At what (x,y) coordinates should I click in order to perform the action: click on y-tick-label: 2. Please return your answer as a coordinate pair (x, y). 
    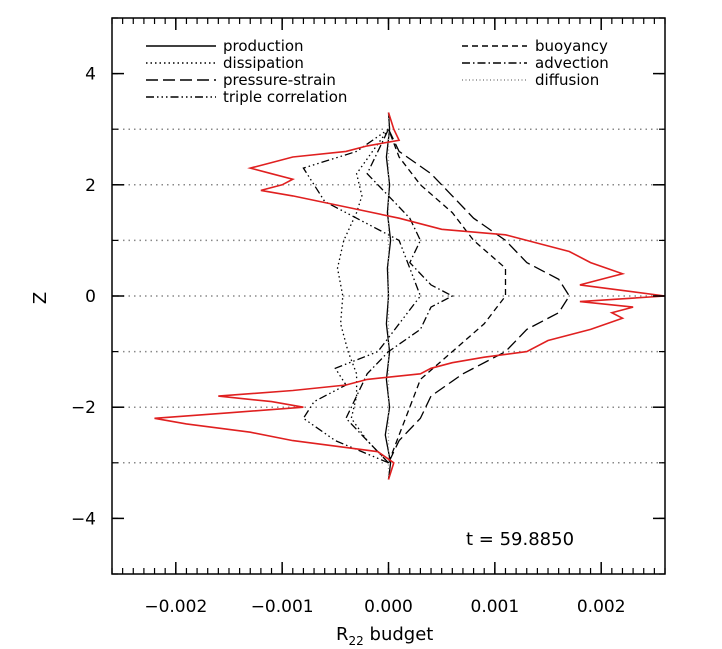
    Looking at the image, I should click on (90, 186).